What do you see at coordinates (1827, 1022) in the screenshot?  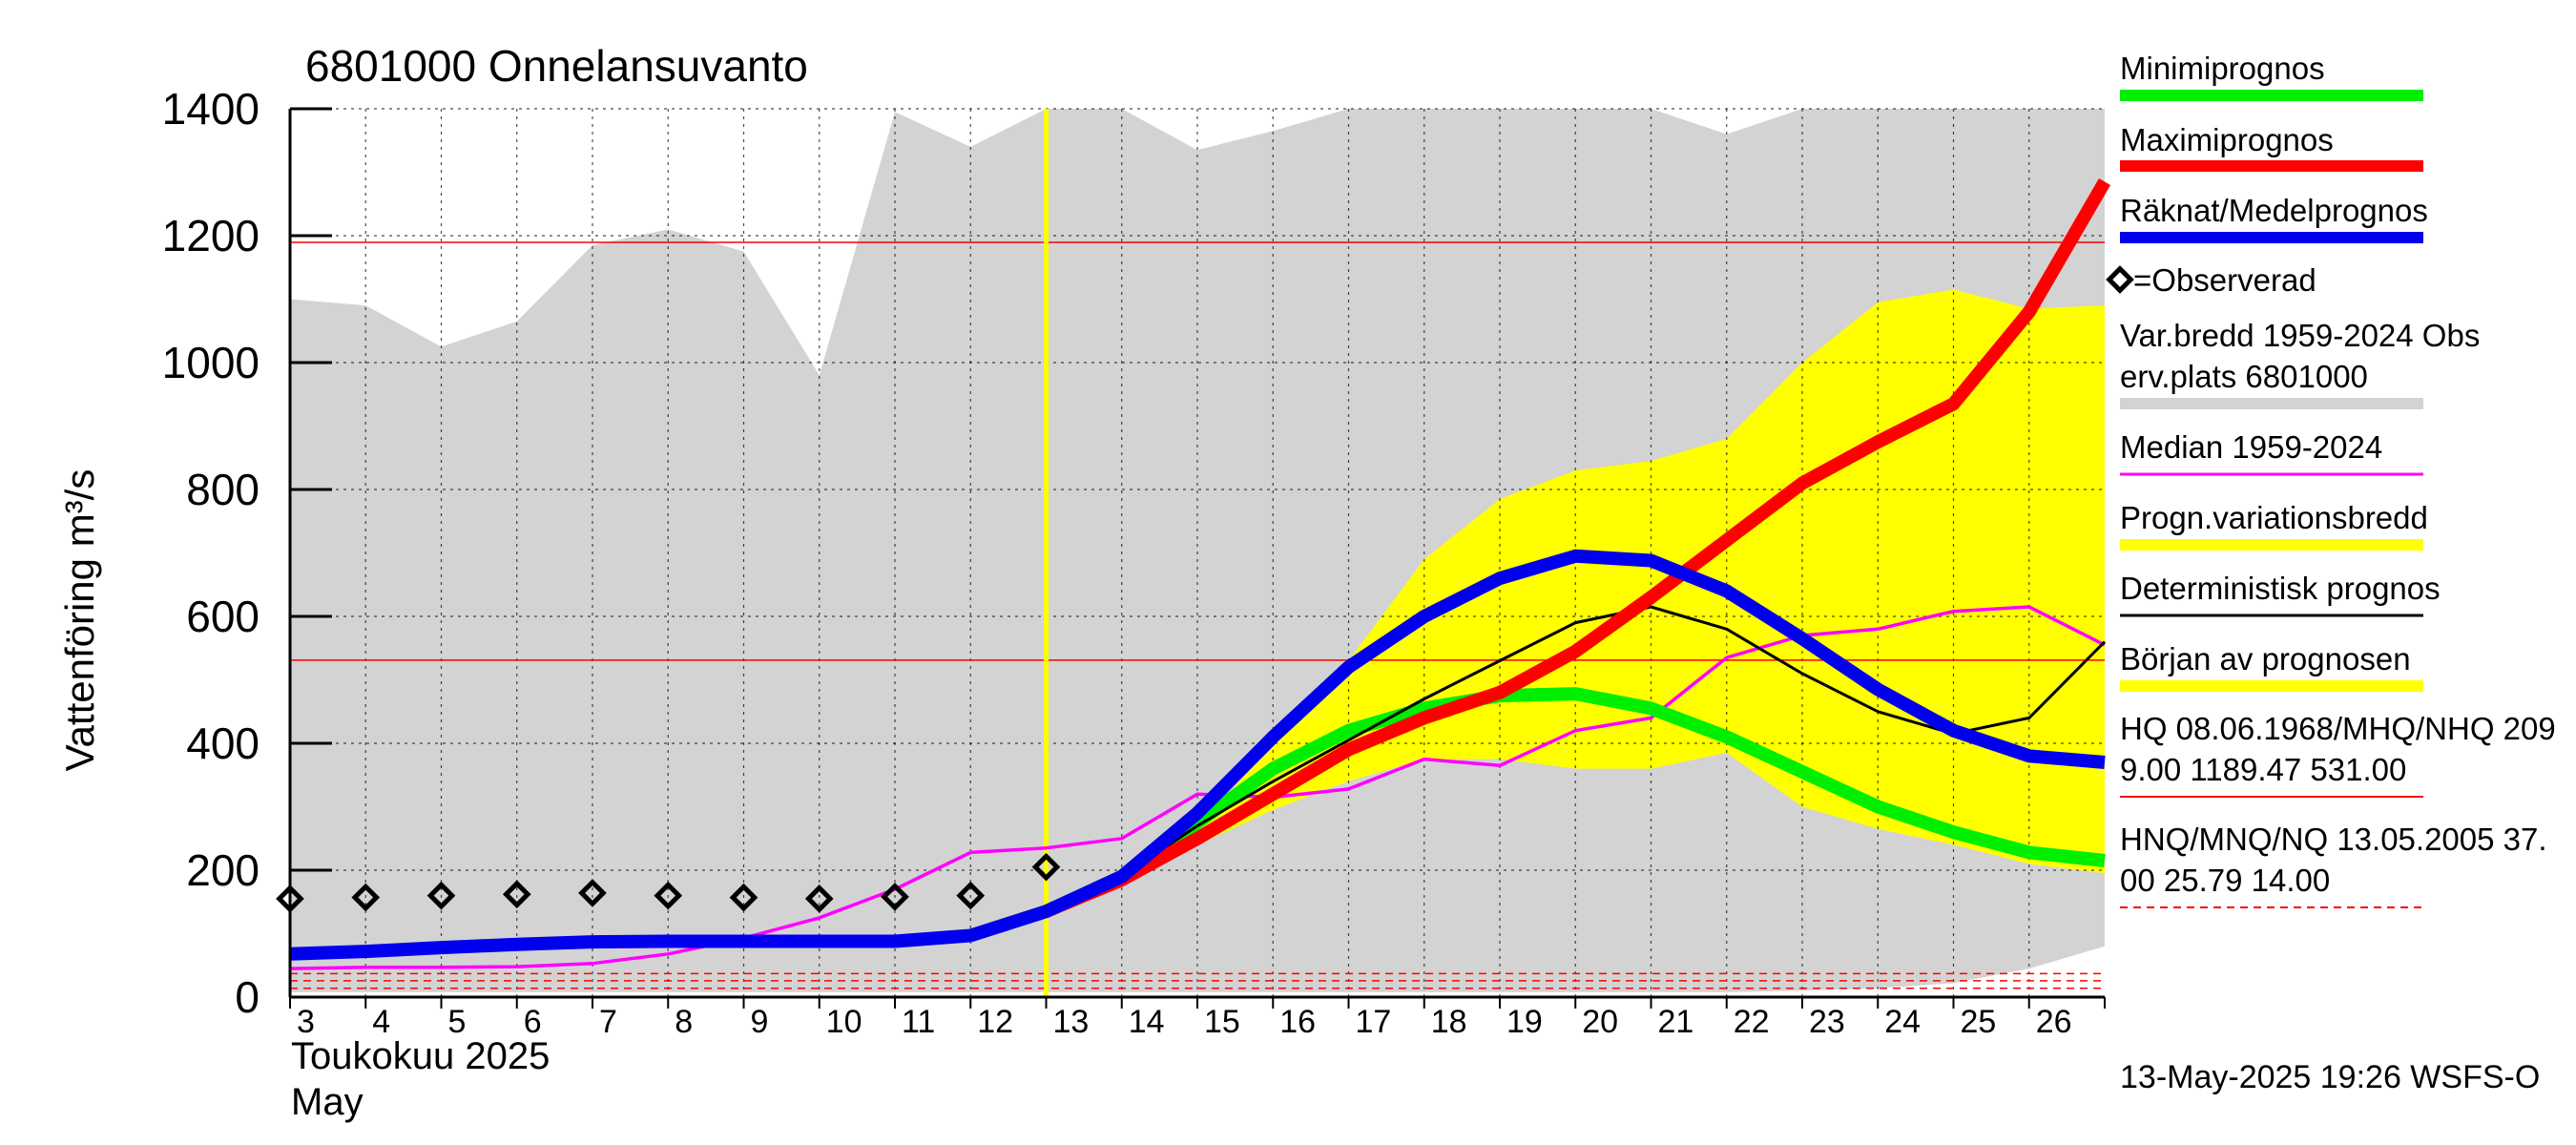 I see `x-tick-label-23: 23` at bounding box center [1827, 1022].